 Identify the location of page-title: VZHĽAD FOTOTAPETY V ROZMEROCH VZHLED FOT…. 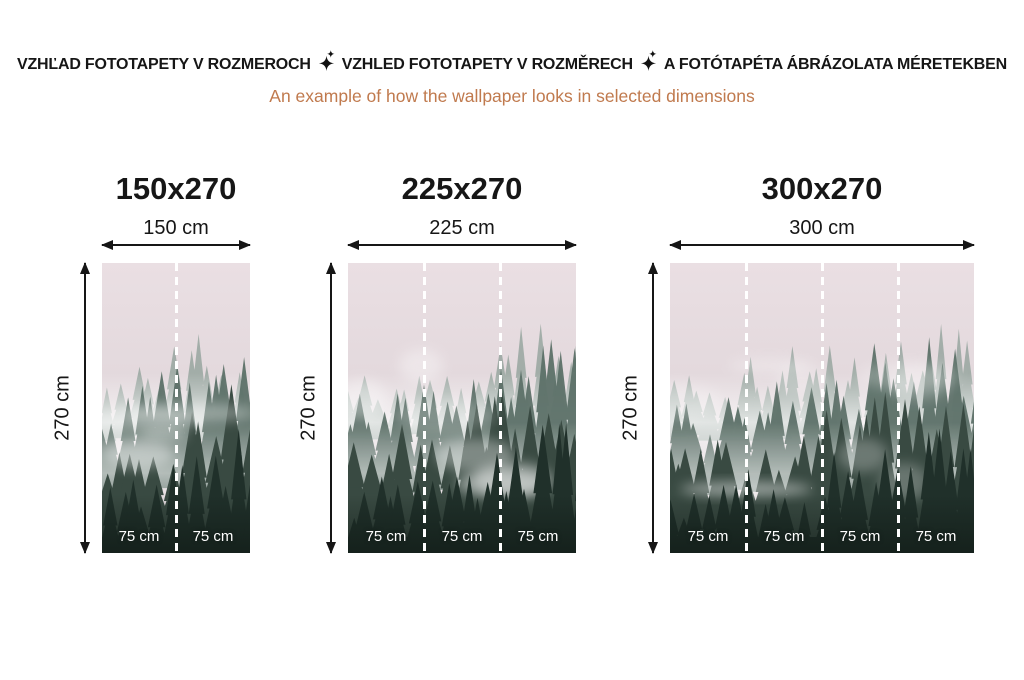
(512, 64).